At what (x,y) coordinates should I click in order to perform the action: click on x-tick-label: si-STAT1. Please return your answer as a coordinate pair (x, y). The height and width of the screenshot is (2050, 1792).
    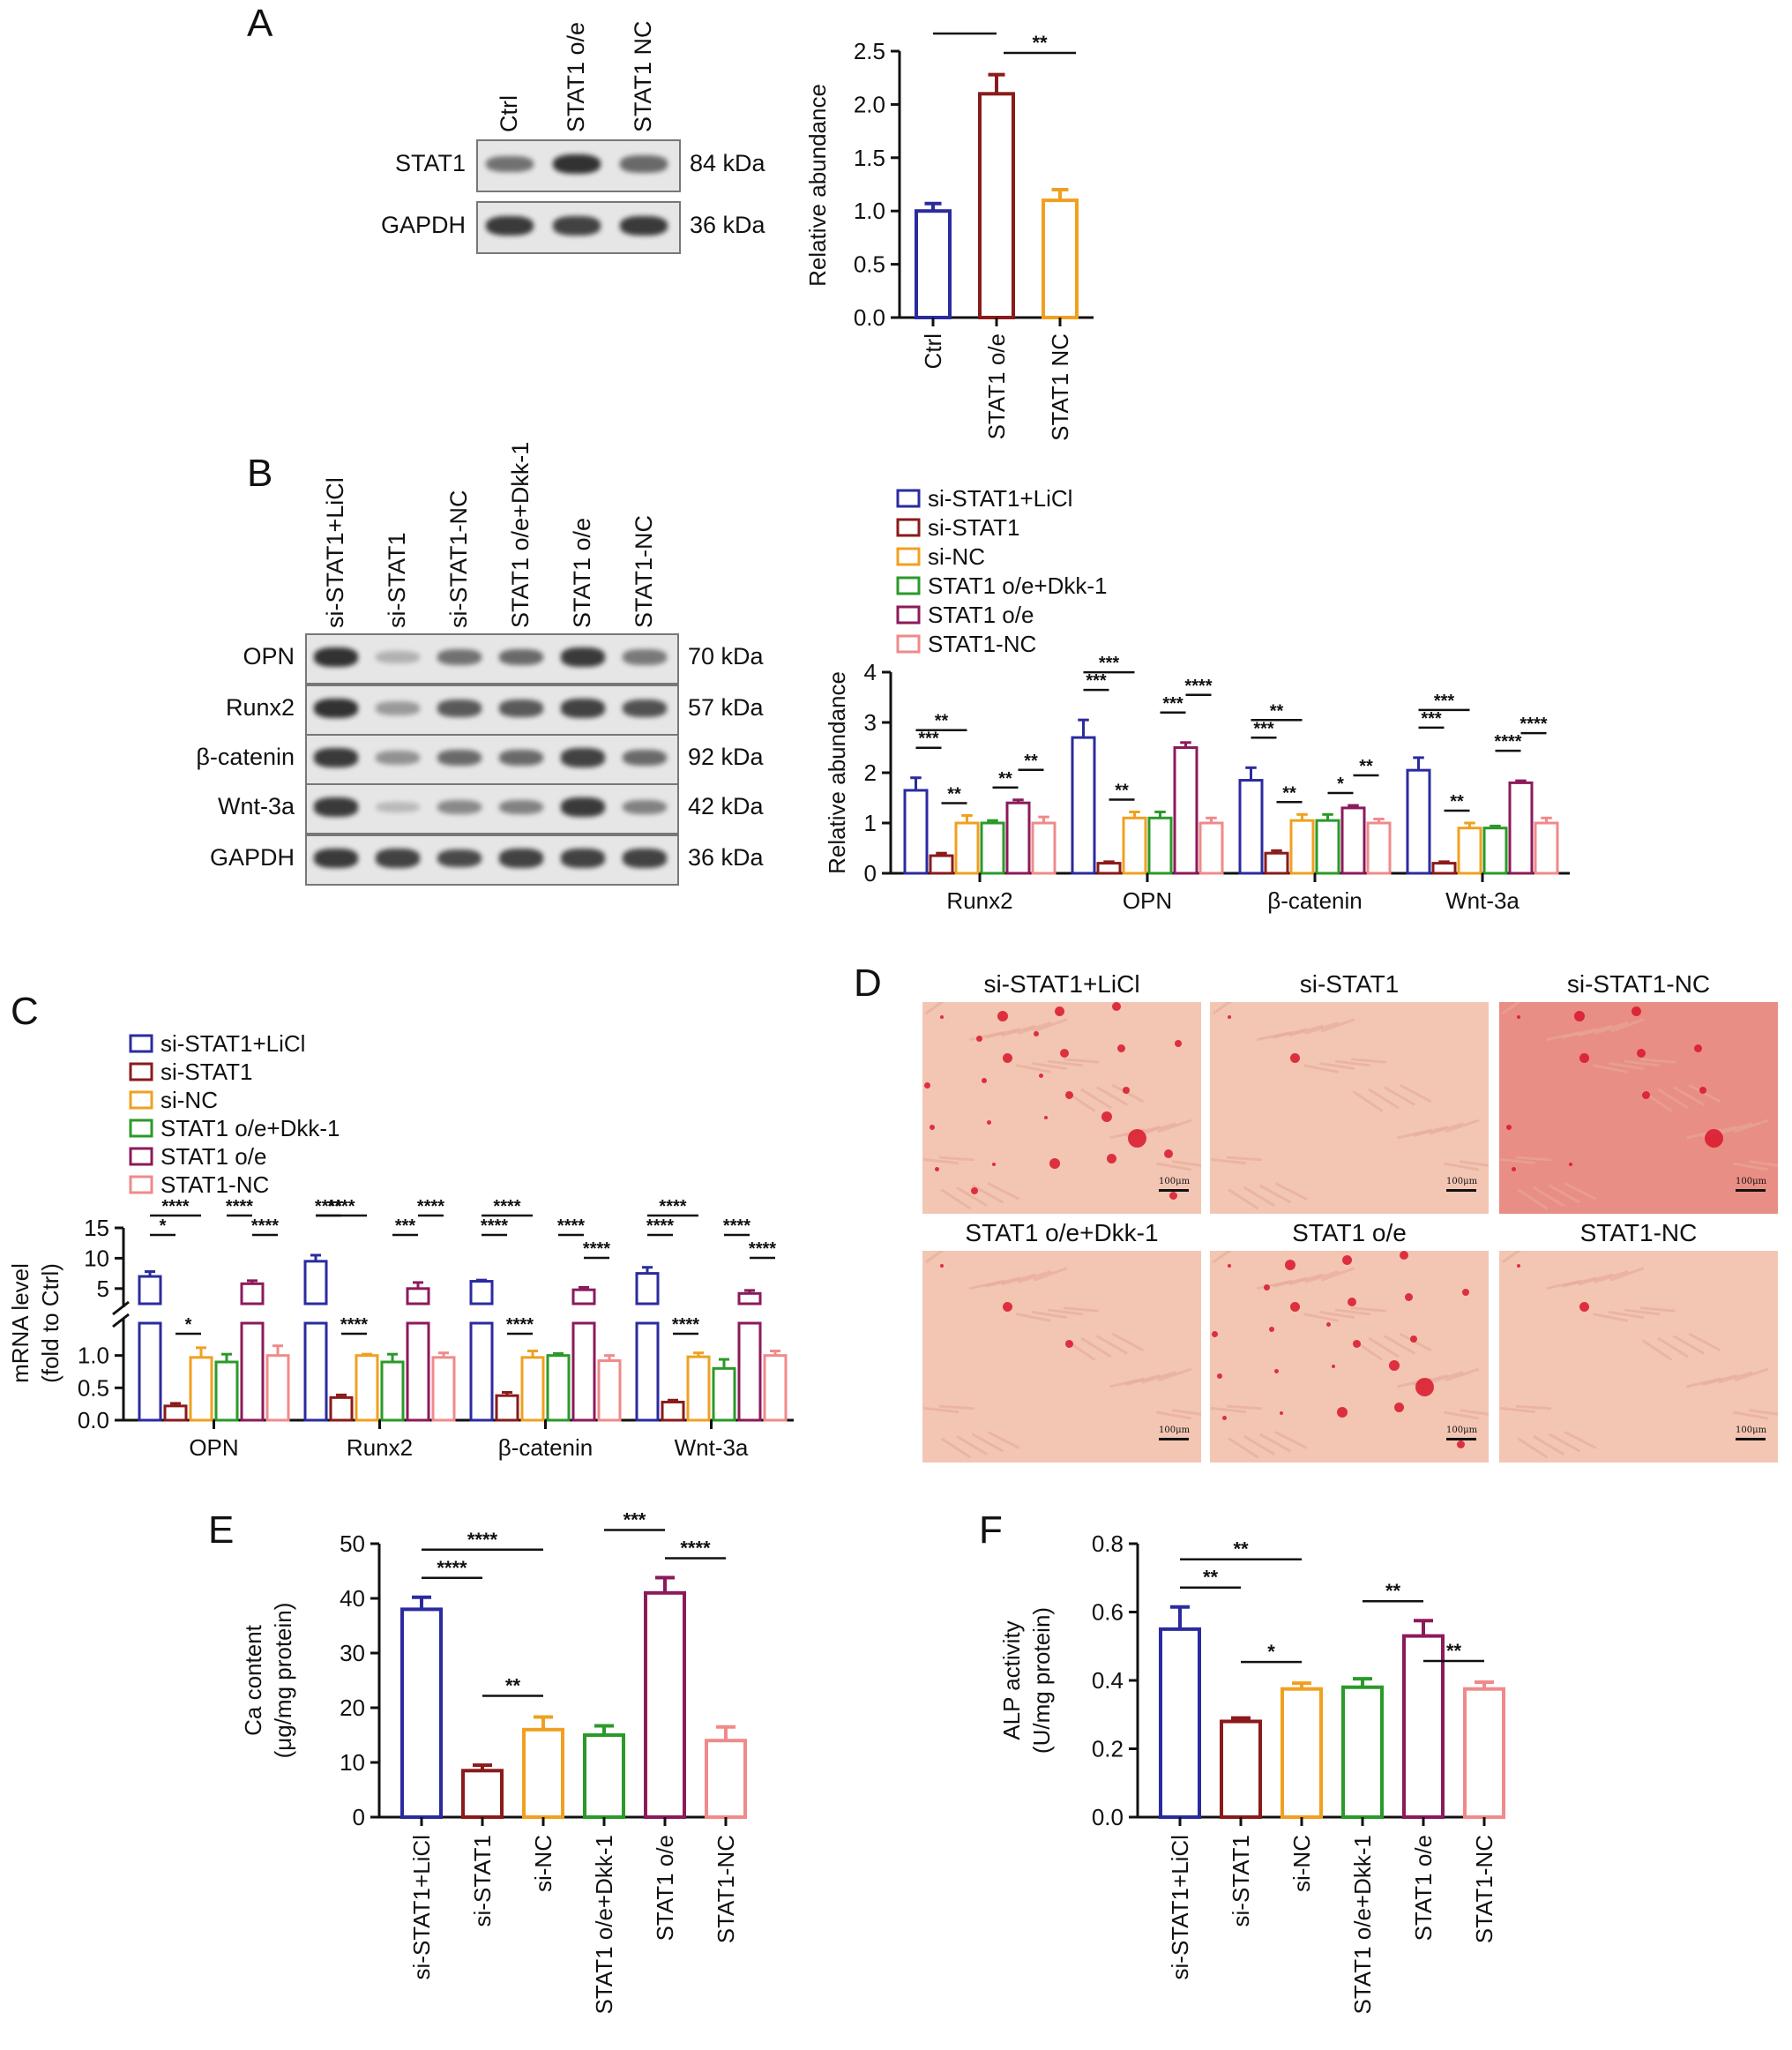
    Looking at the image, I should click on (1241, 1881).